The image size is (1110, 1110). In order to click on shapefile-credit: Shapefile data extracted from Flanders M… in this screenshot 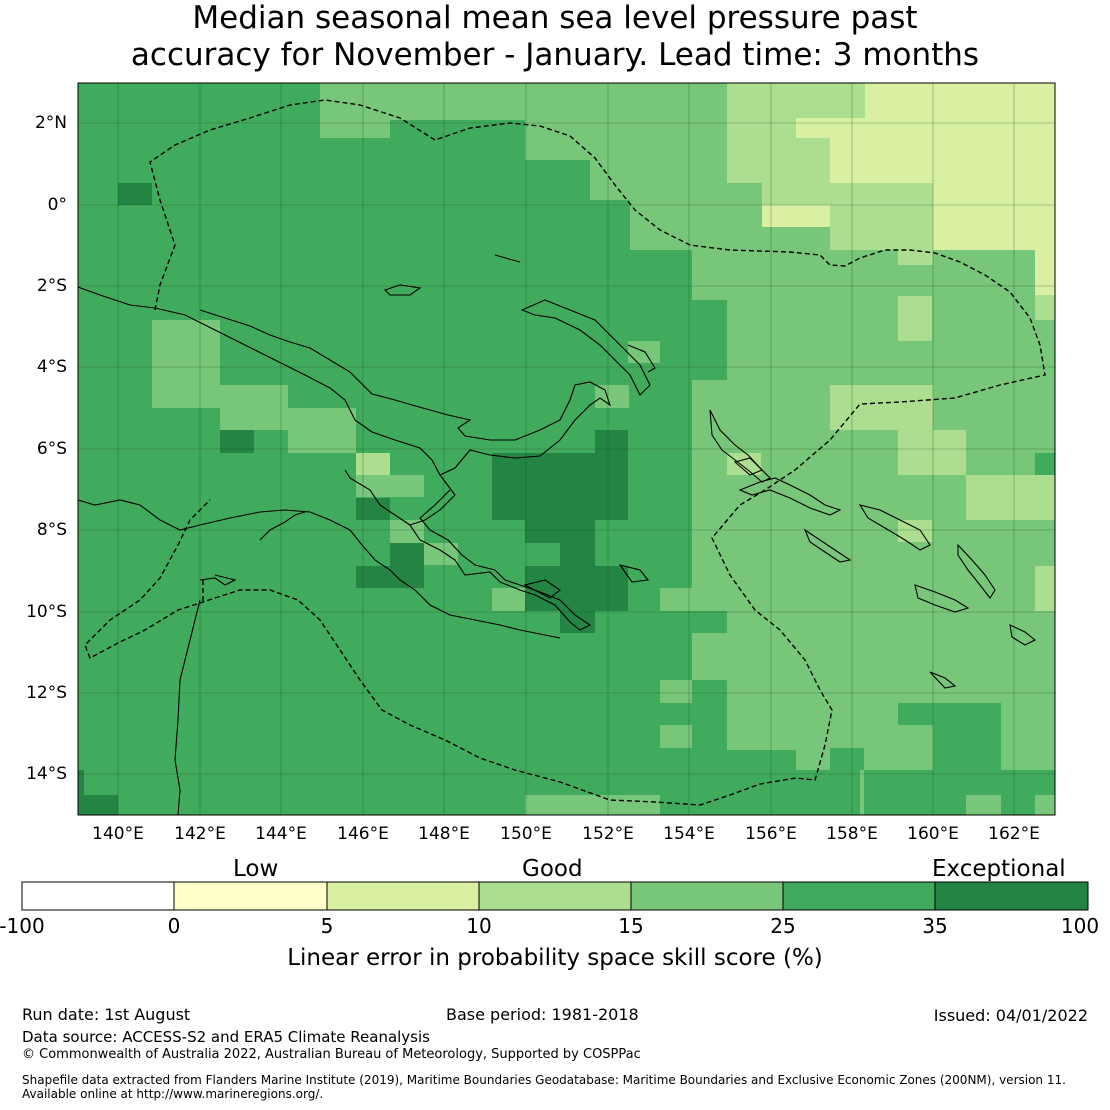, I will do `click(544, 1080)`.